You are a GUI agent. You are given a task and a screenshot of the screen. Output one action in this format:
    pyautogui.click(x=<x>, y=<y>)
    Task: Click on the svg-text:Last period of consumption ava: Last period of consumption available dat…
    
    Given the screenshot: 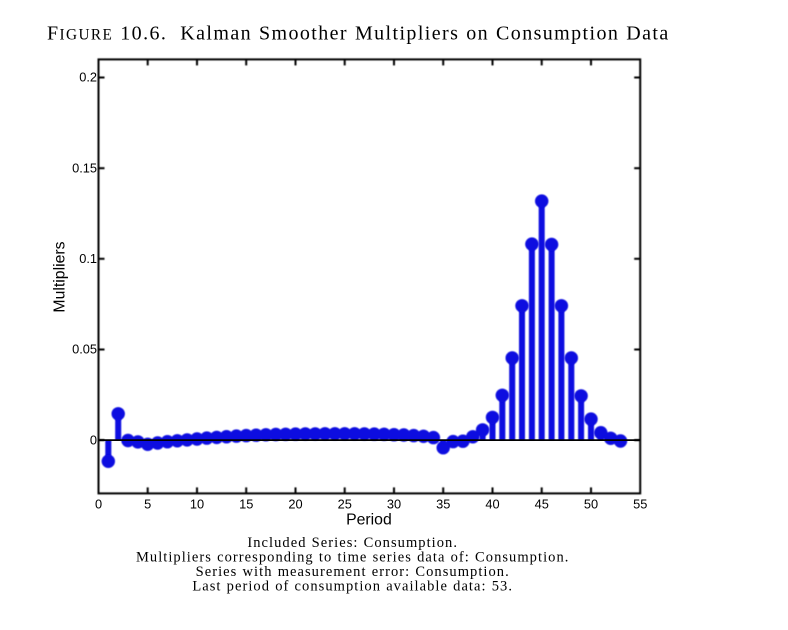 What is the action you would take?
    pyautogui.click(x=352, y=586)
    